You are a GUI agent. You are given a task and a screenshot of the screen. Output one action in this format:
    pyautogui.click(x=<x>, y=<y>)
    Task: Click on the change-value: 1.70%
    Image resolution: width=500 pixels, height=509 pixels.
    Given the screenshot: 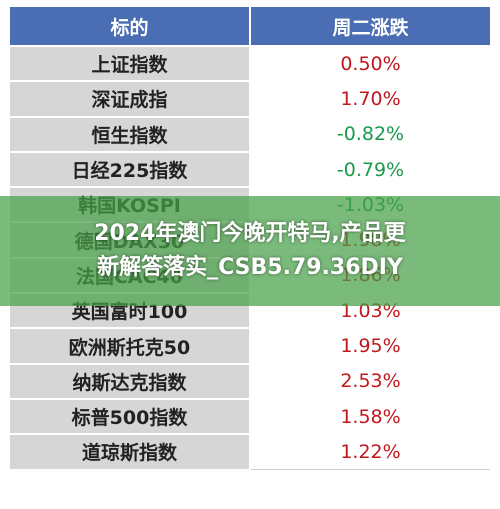 What is the action you would take?
    pyautogui.click(x=370, y=99)
    